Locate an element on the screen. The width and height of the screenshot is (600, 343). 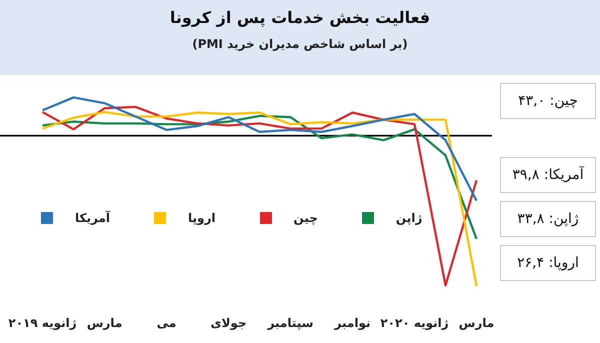
x-tick-label: ژانویه ۲۰۱۹ is located at coordinates (42, 323).